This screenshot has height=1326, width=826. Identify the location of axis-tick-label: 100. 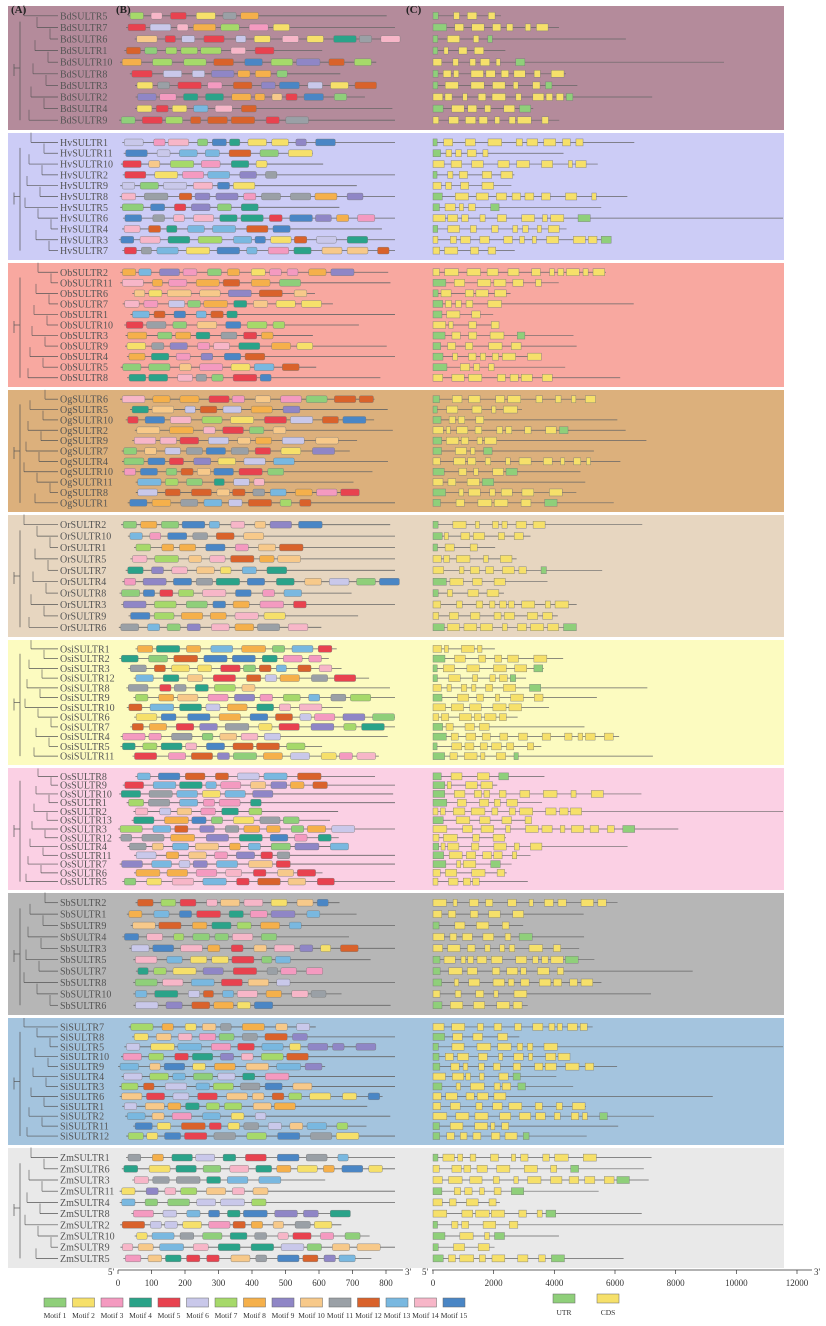
(152, 1283).